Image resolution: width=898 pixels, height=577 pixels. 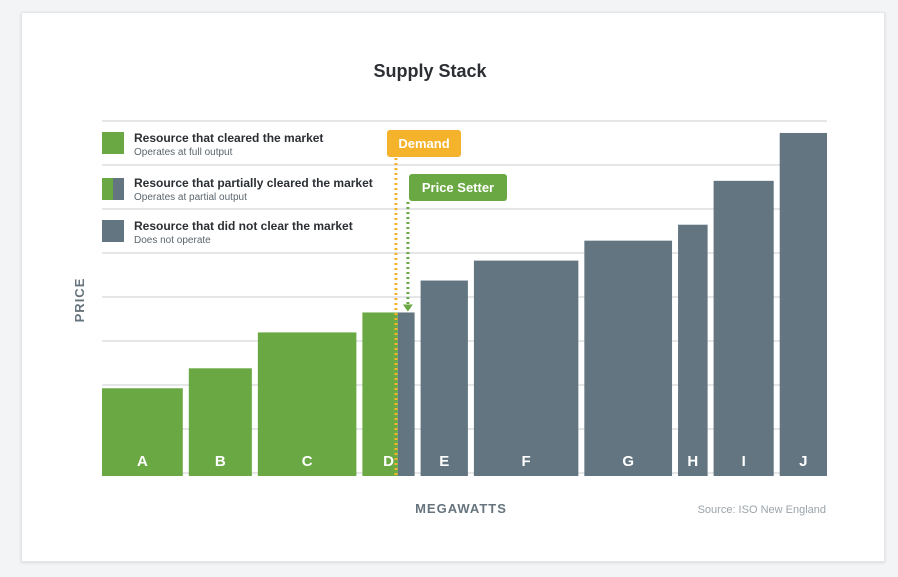 I want to click on bar-i, so click(x=743, y=328).